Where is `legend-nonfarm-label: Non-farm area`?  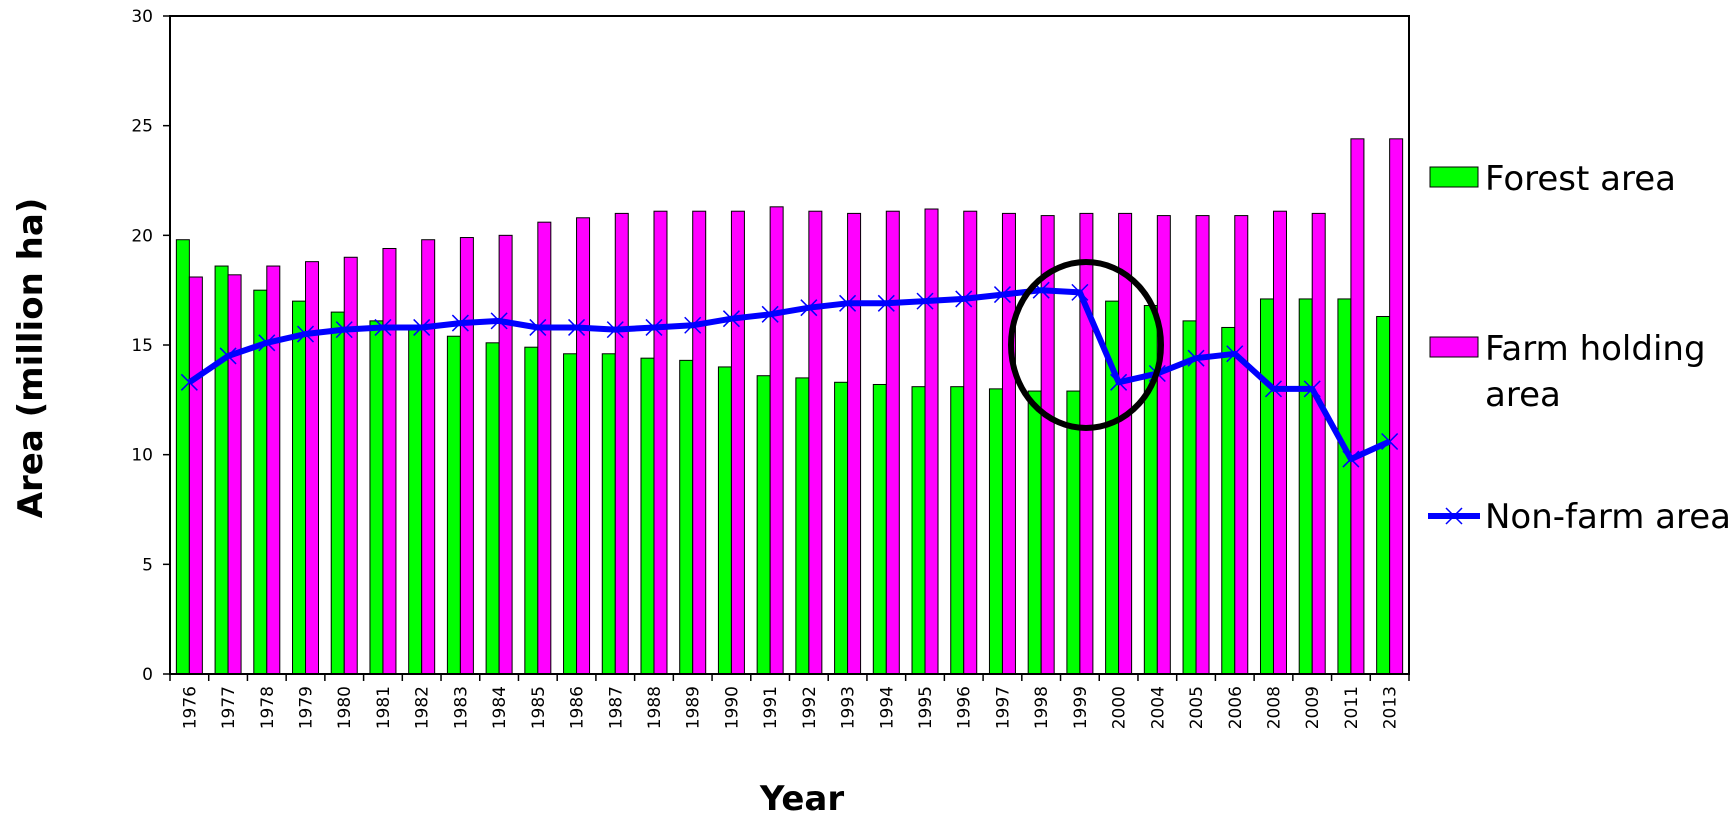
legend-nonfarm-label: Non-farm area is located at coordinates (1608, 517).